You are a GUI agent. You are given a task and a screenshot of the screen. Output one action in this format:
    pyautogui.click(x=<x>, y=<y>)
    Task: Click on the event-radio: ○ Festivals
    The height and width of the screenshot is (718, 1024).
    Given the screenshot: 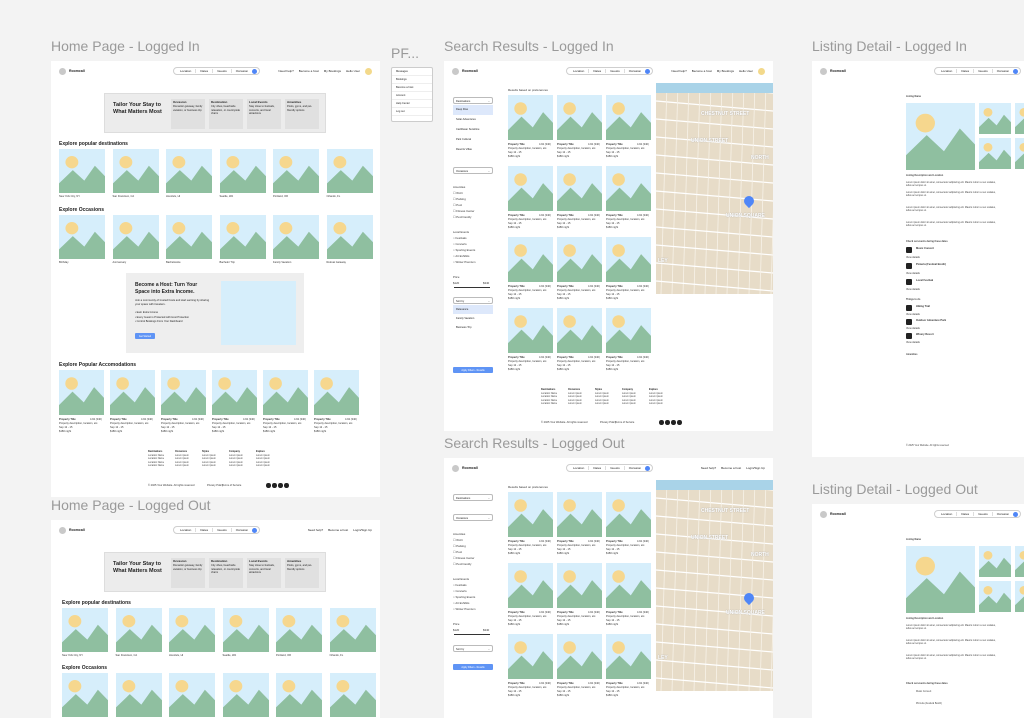 What is the action you would take?
    pyautogui.click(x=460, y=238)
    